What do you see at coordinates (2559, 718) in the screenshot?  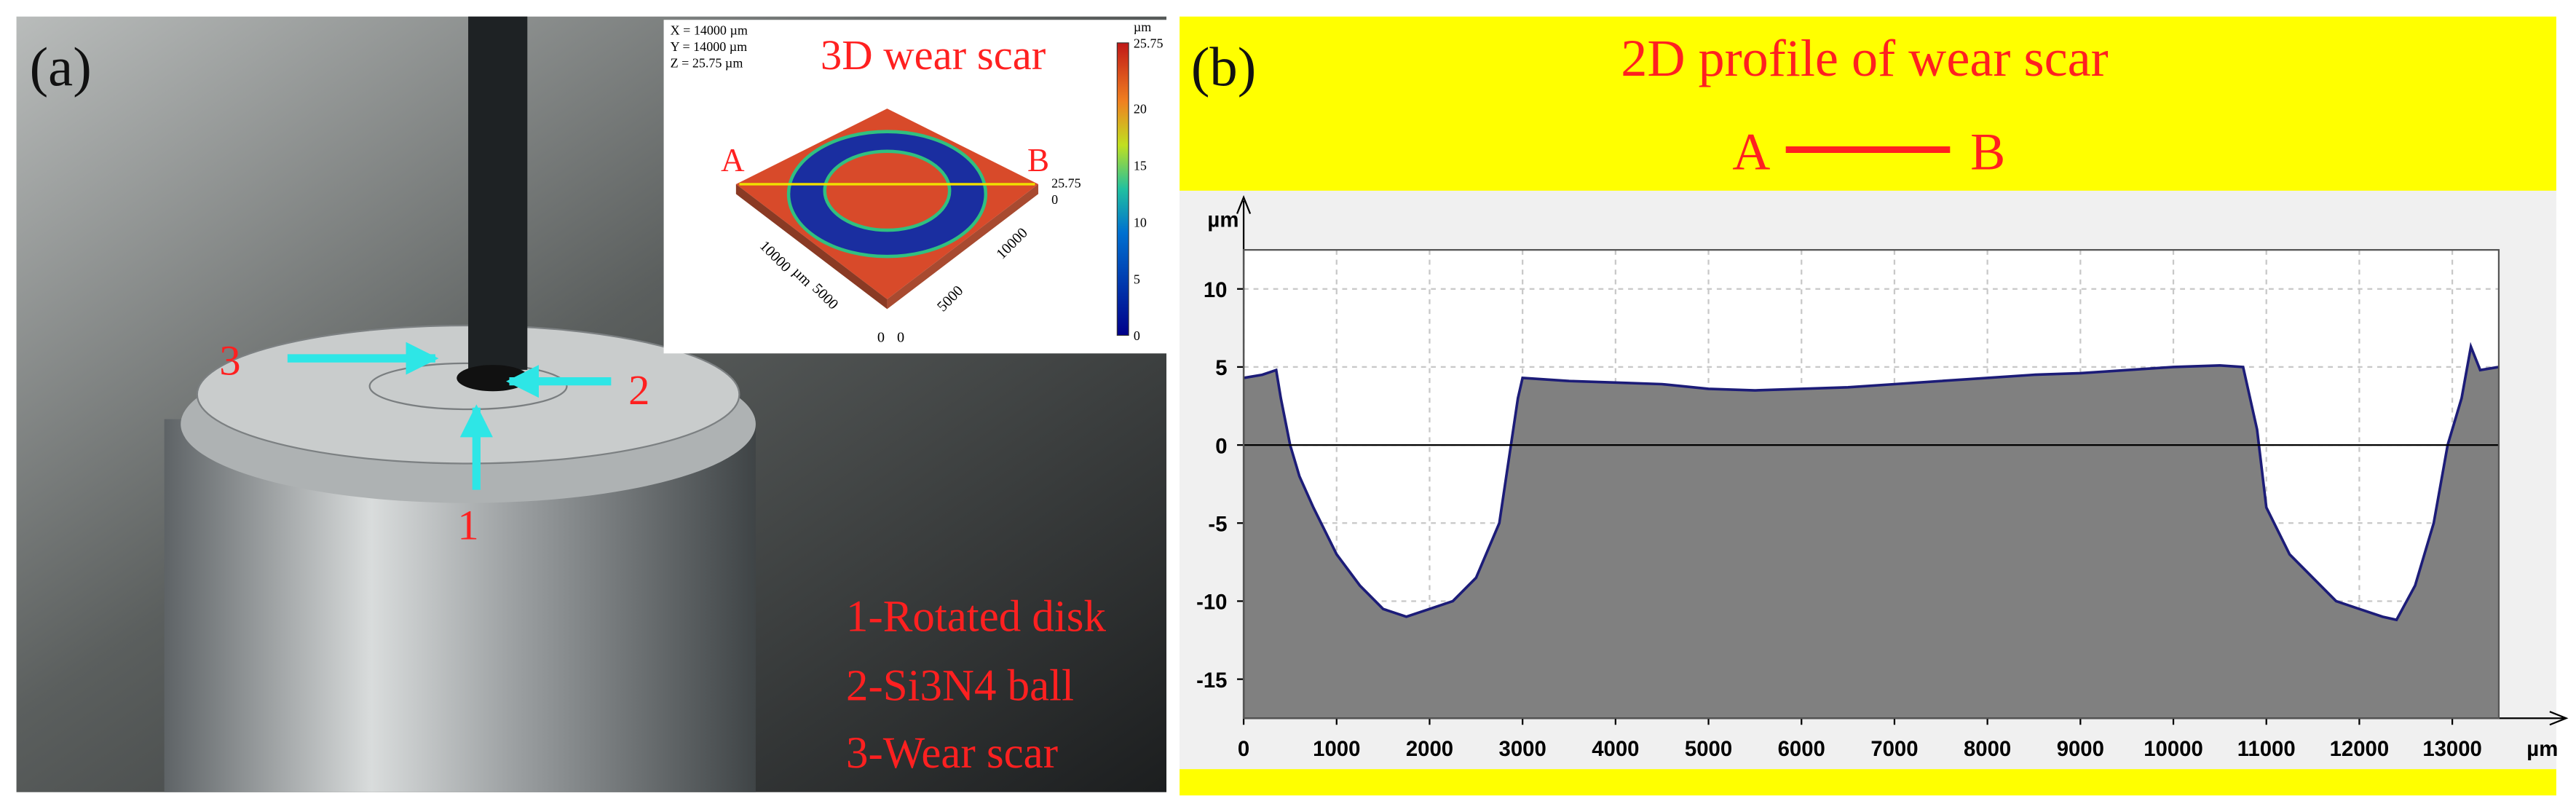 I see `x-axis-arrow` at bounding box center [2559, 718].